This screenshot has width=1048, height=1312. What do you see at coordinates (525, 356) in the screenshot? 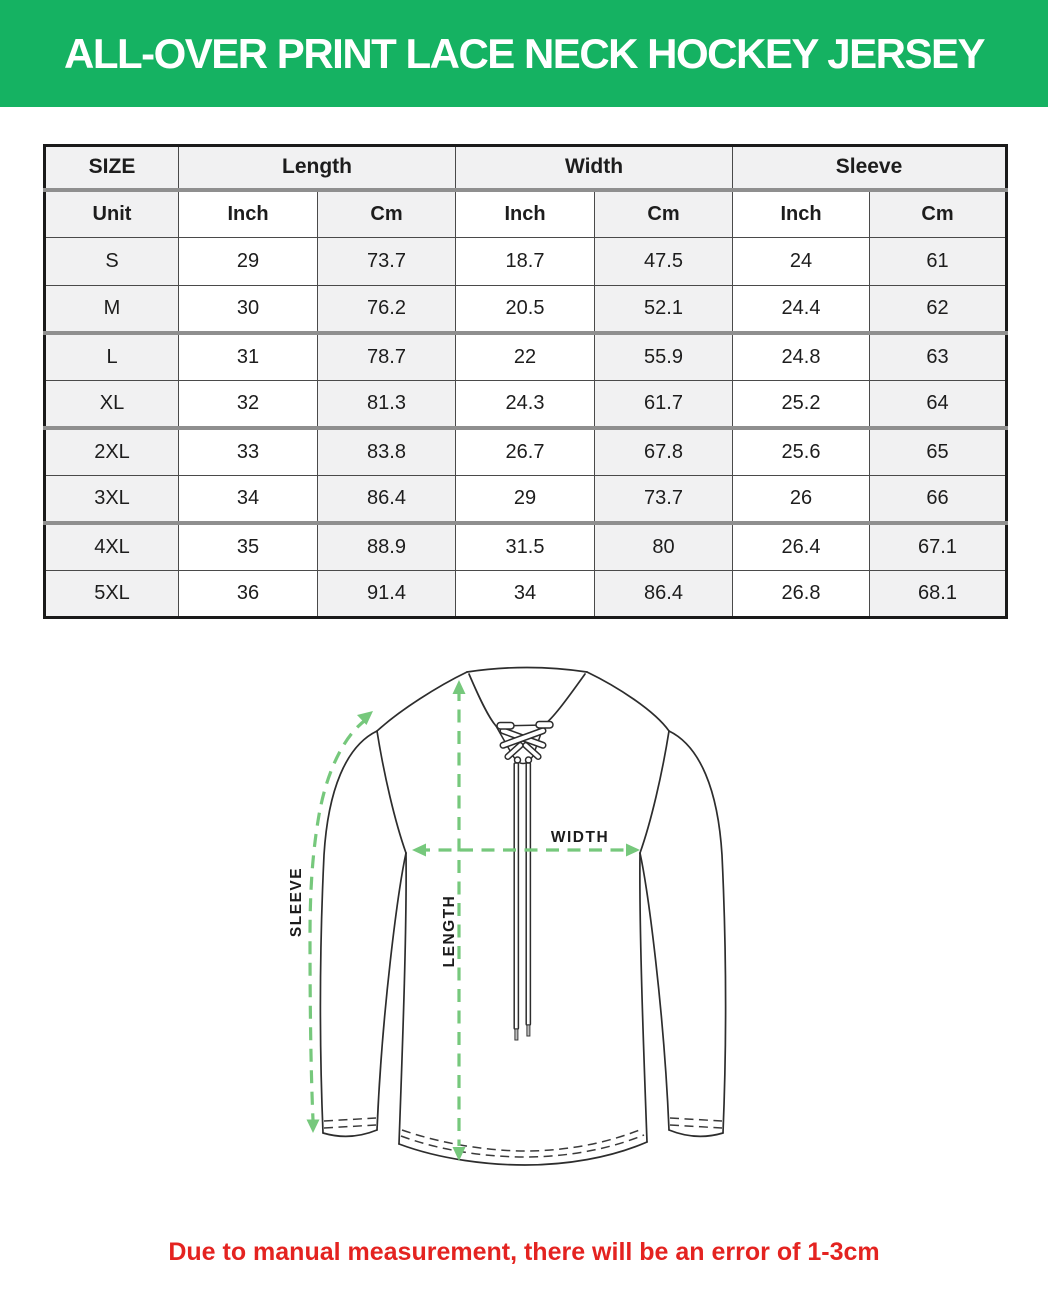
I see `measurement-cell: 22` at bounding box center [525, 356].